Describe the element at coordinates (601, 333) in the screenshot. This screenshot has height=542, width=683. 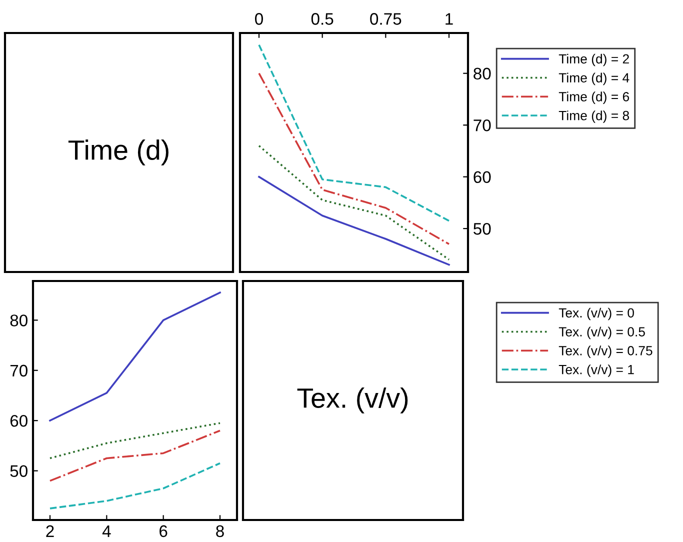
I see `legend-label: Tex. (v/v) = 0.5` at that location.